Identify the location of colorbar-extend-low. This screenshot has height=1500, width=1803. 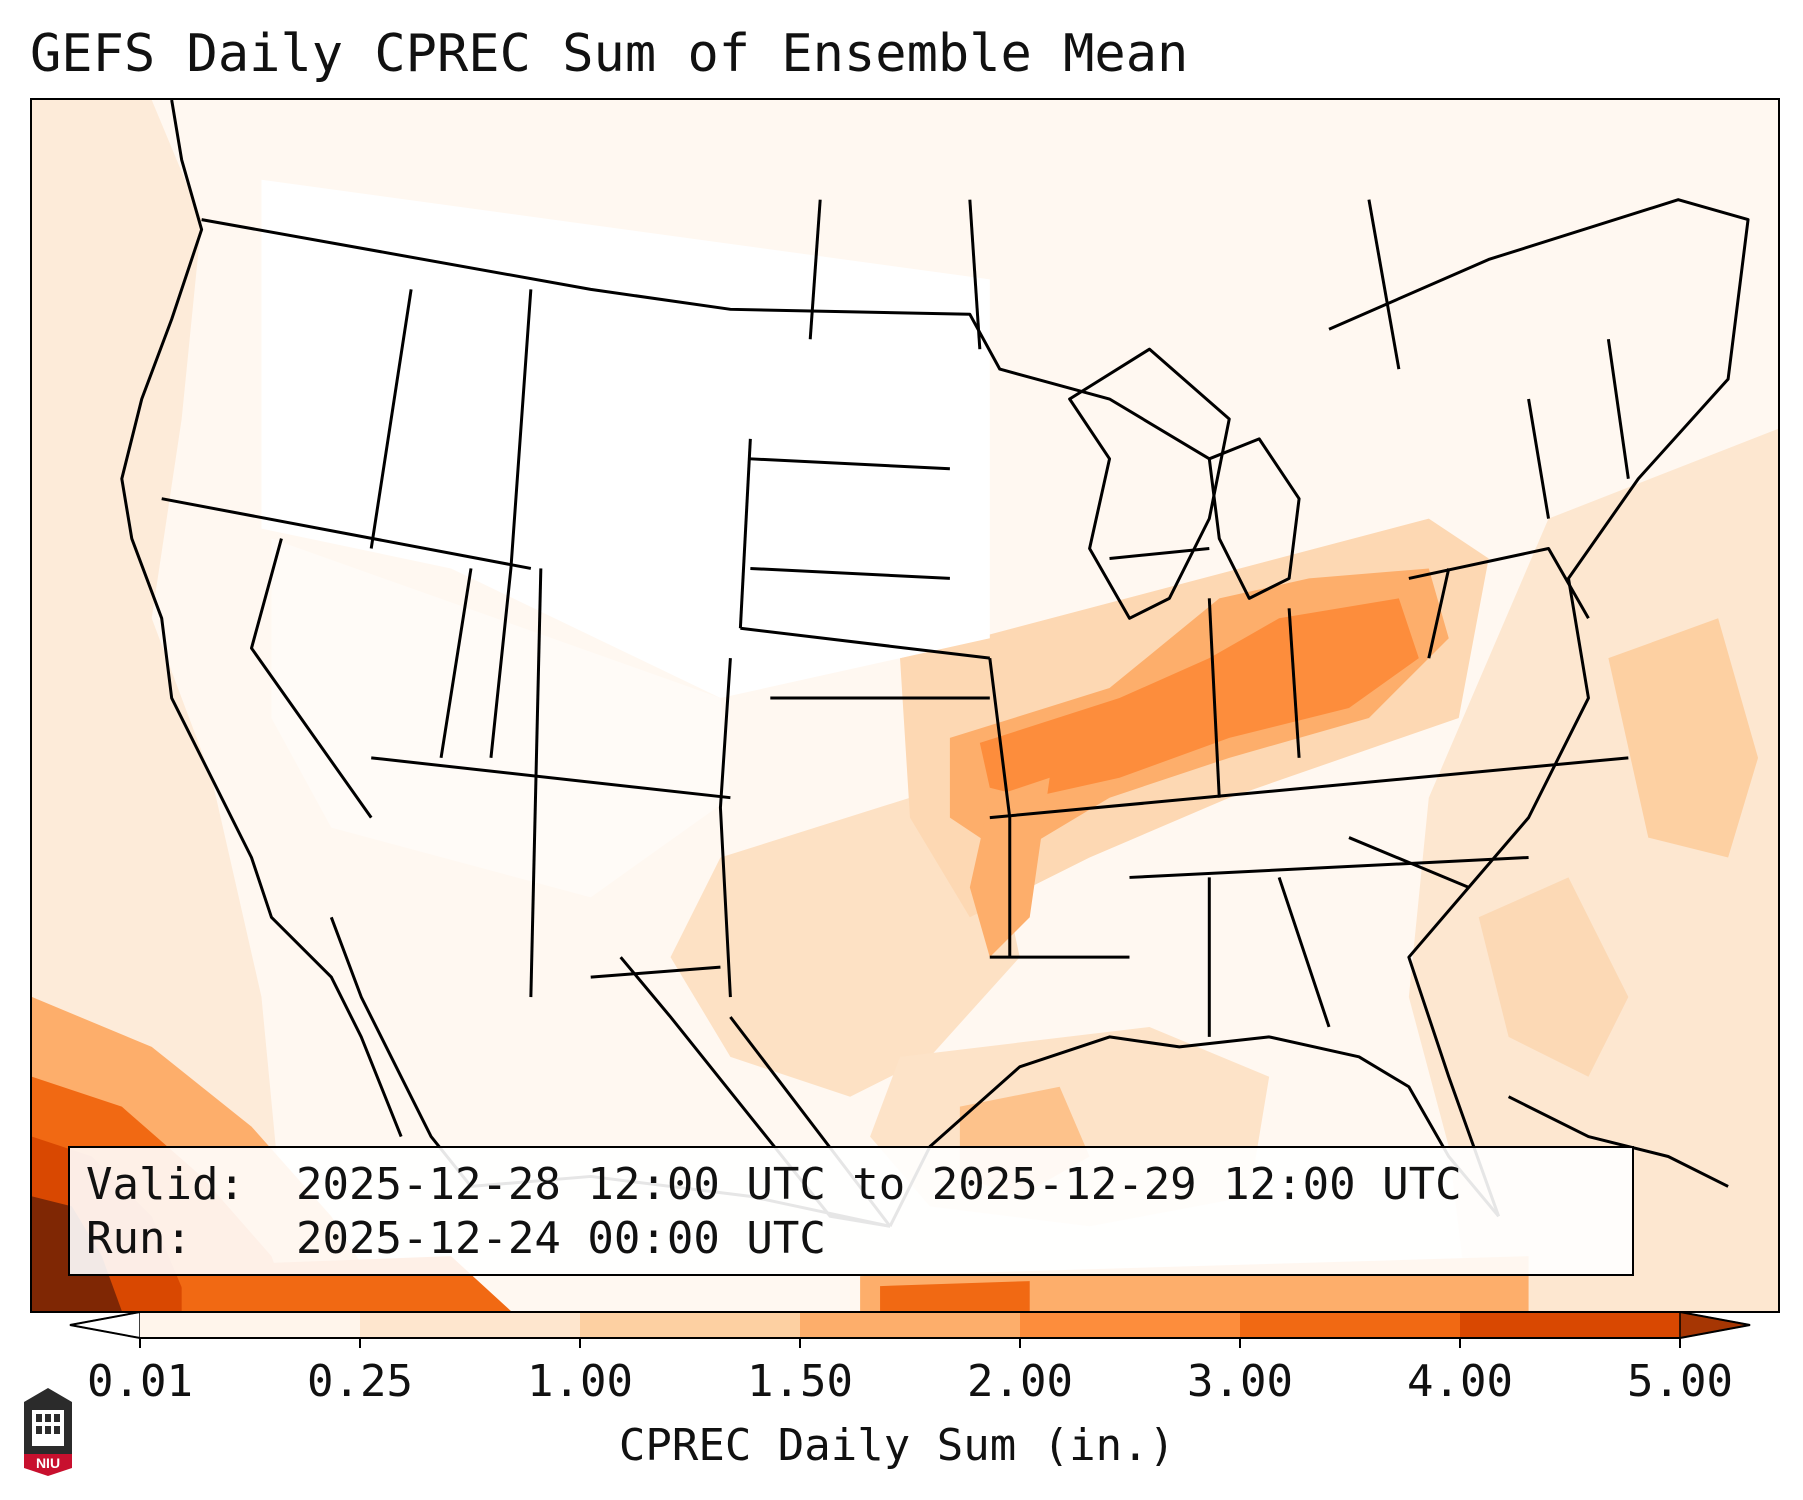
(105, 1325).